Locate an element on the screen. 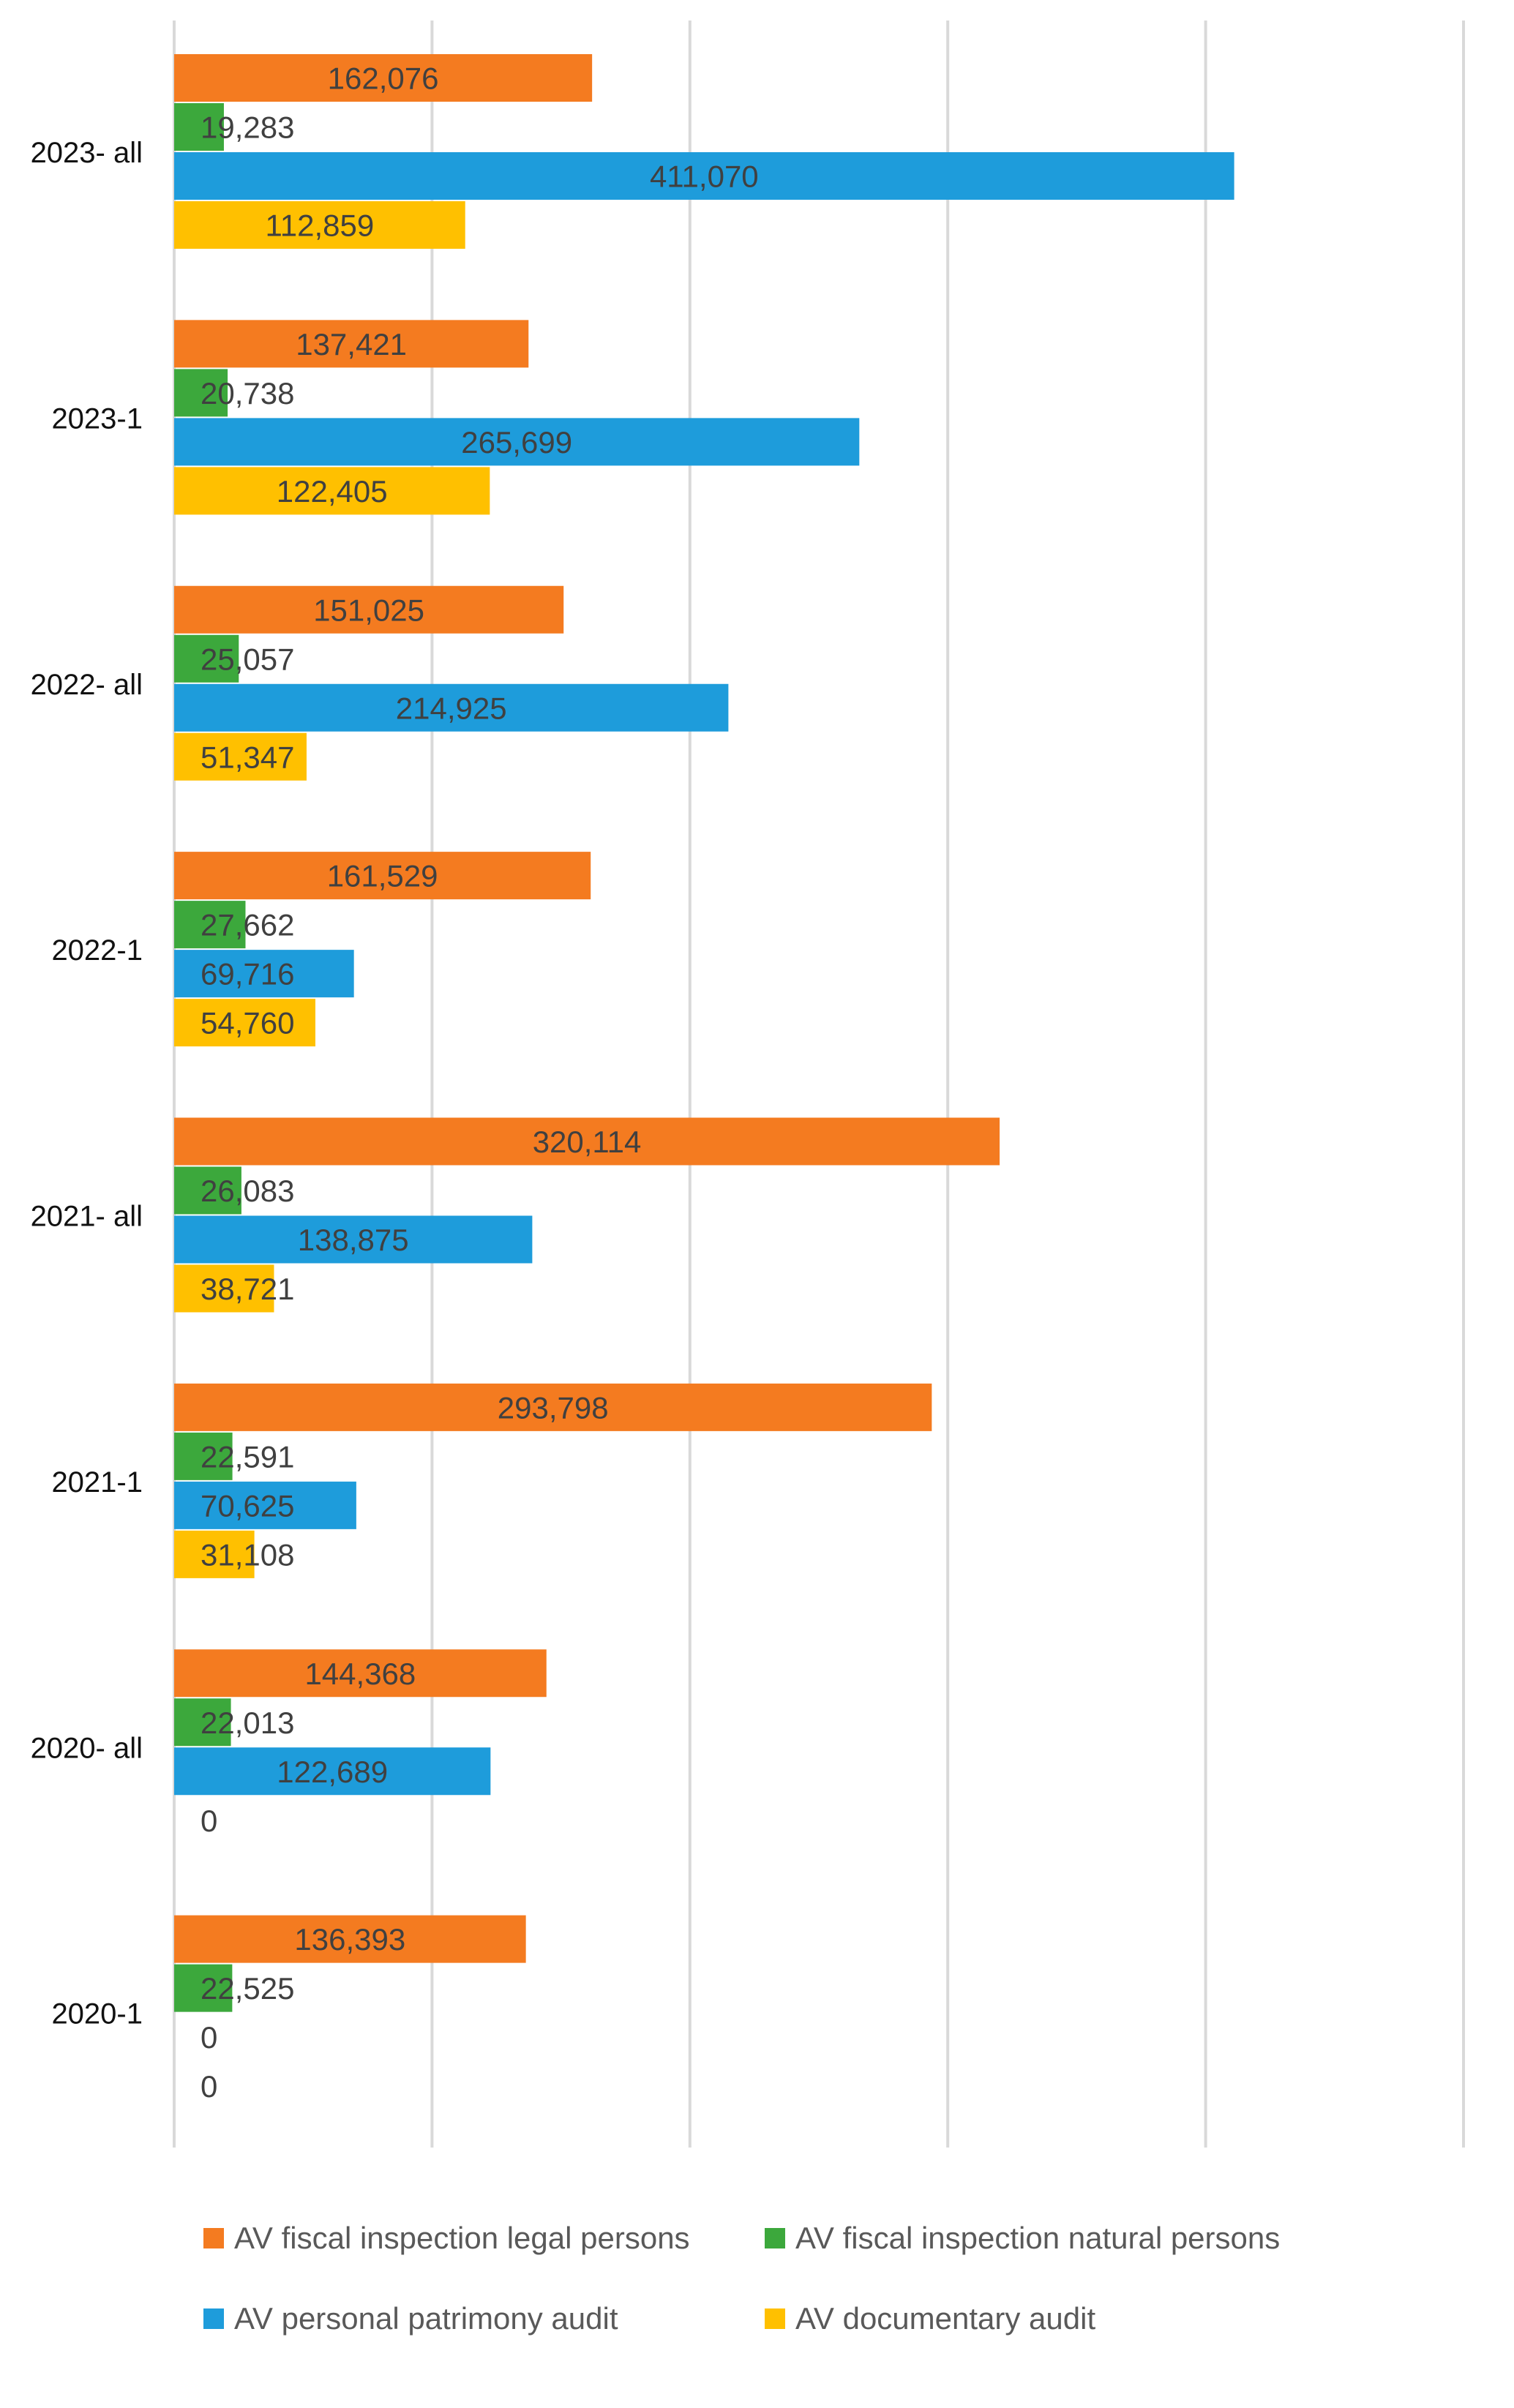  legend-label: AV fiscal inspection legal persons is located at coordinates (462, 2238).